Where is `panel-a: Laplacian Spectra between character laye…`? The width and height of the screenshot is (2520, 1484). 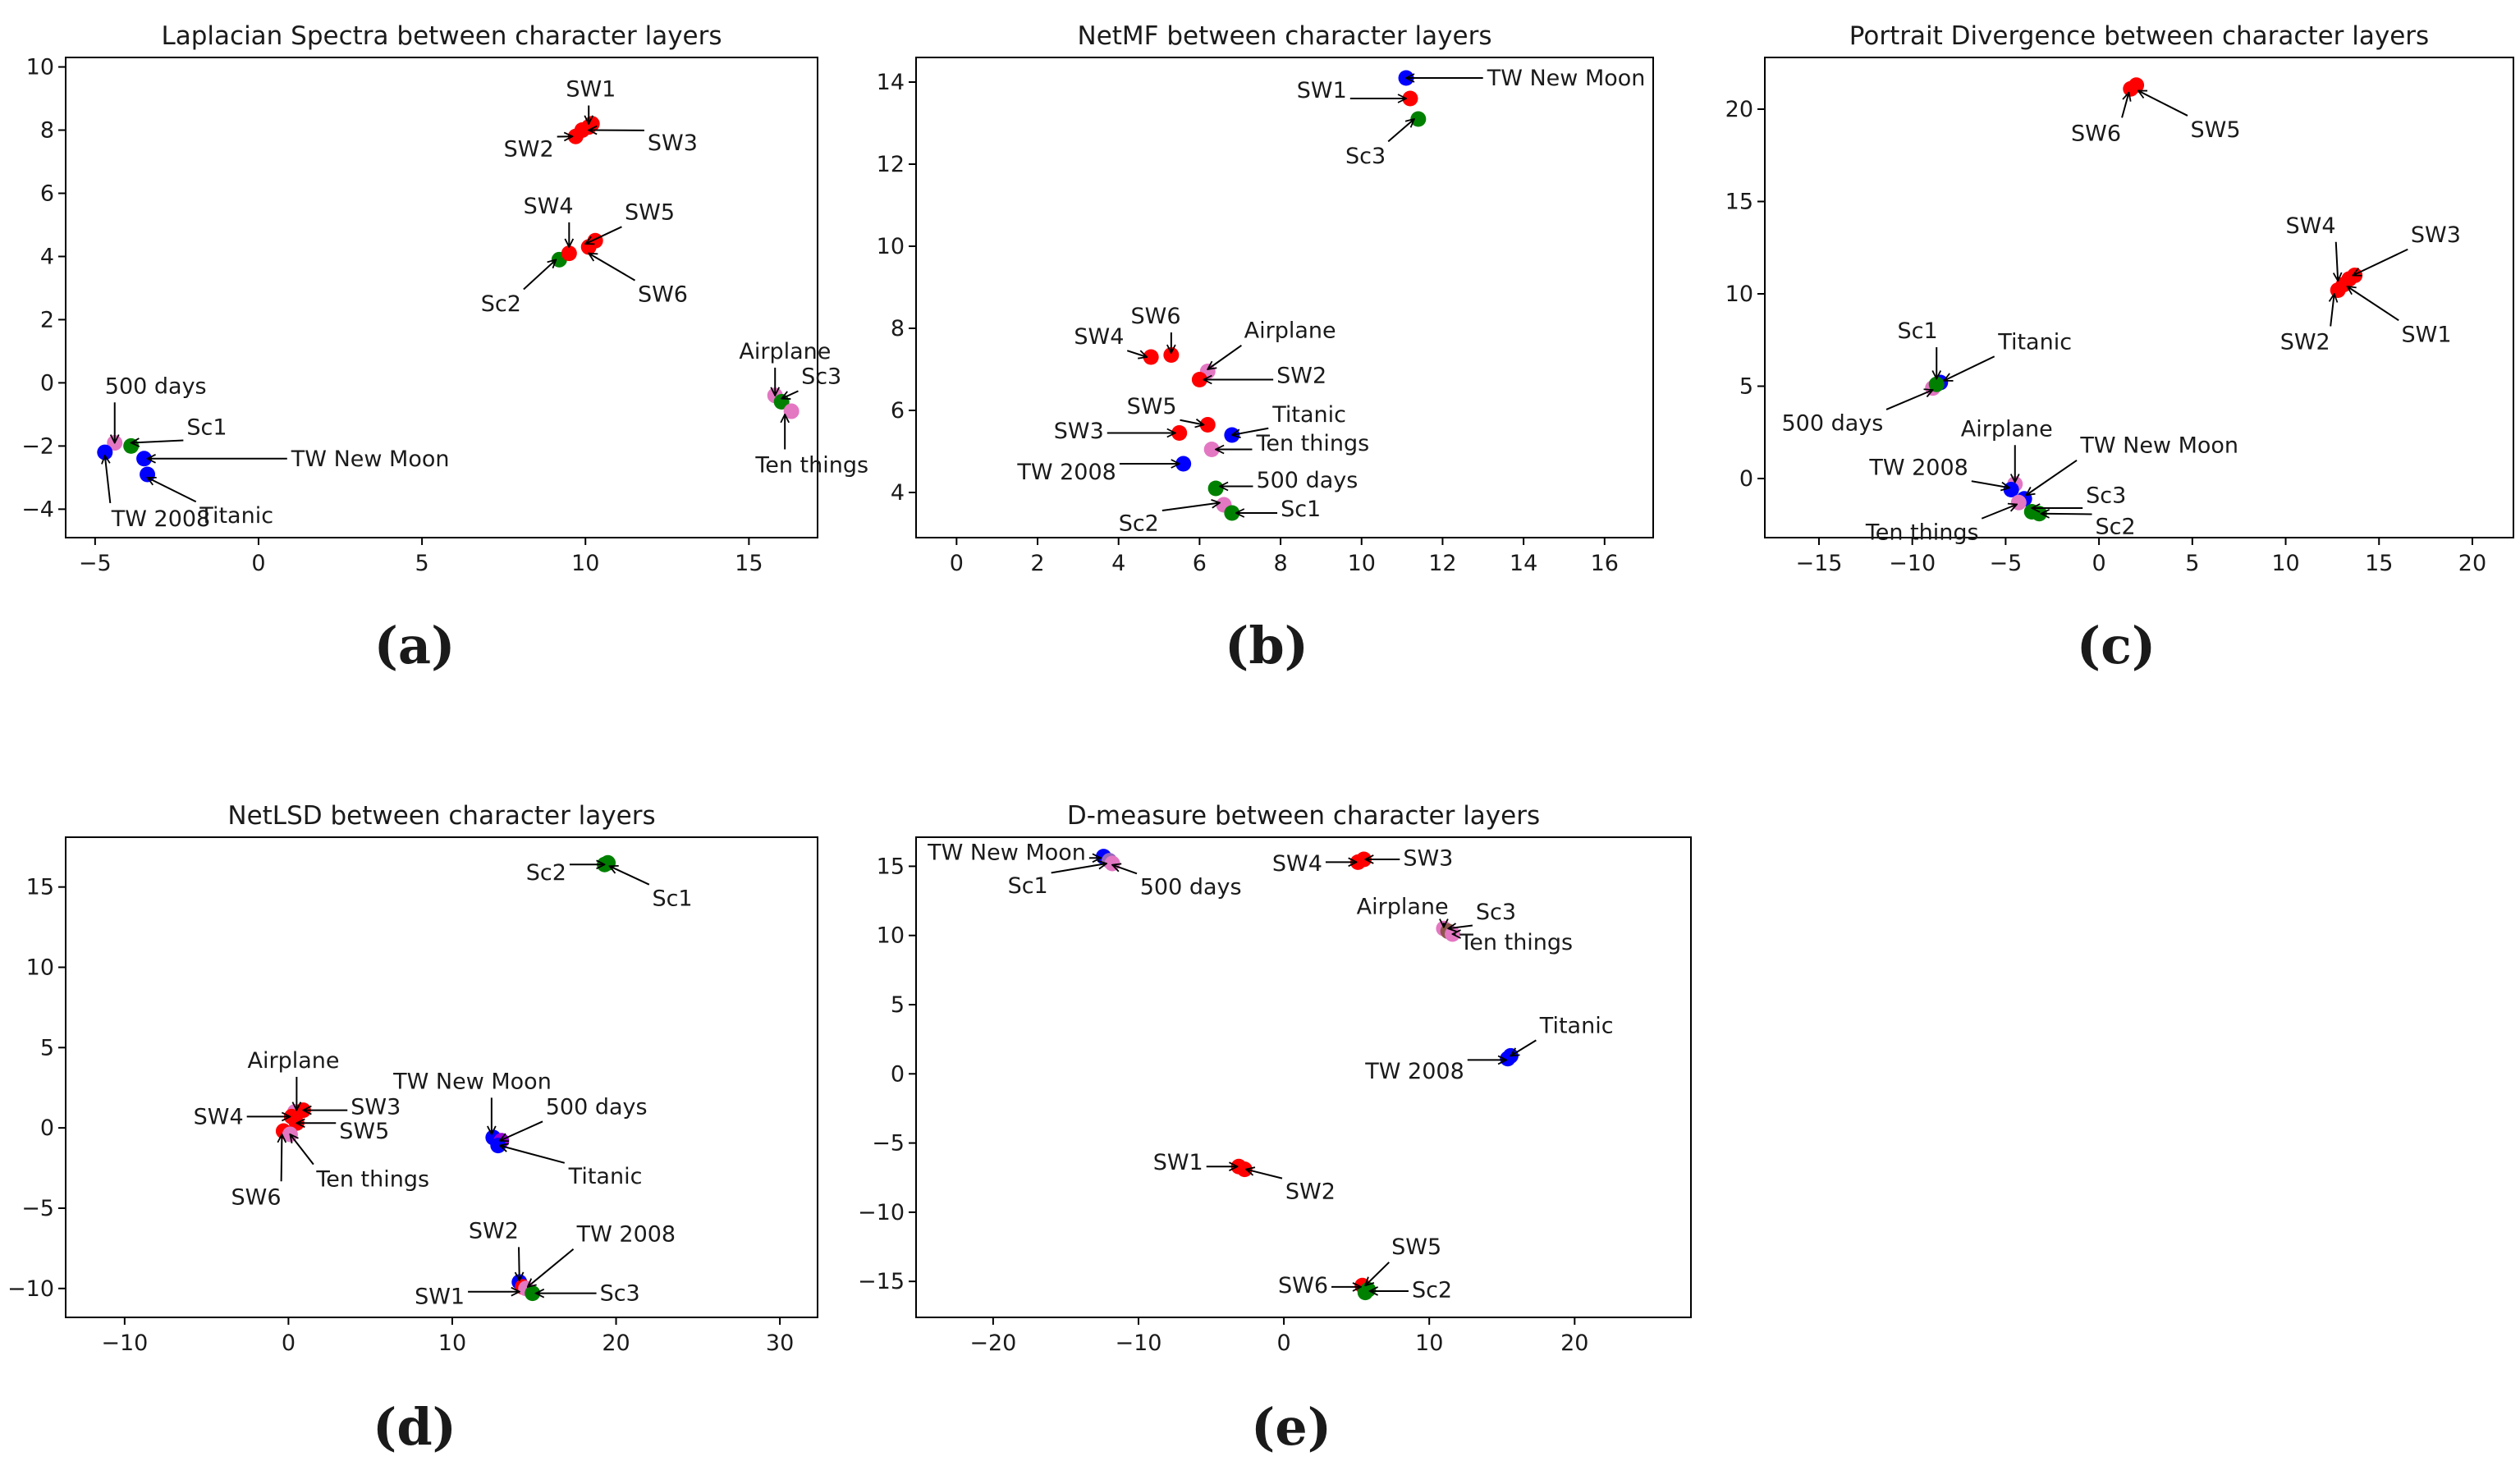
panel-a: Laplacian Spectra between character laye… is located at coordinates (444, 348).